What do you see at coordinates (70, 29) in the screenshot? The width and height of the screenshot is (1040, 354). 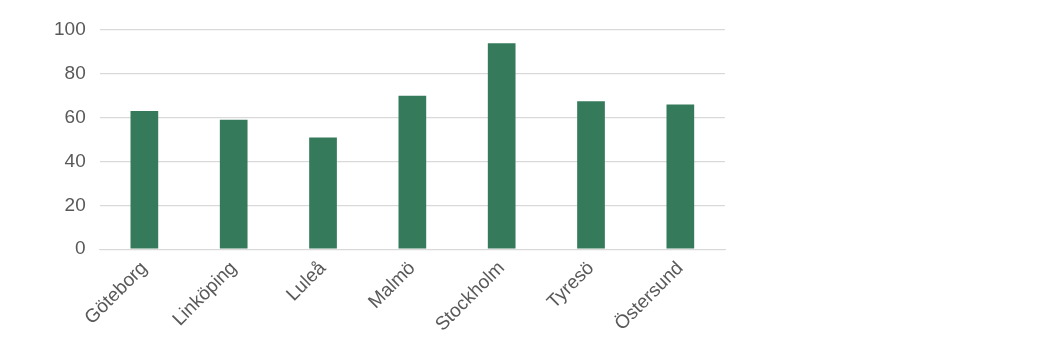 I see `y-tick-label: 100` at bounding box center [70, 29].